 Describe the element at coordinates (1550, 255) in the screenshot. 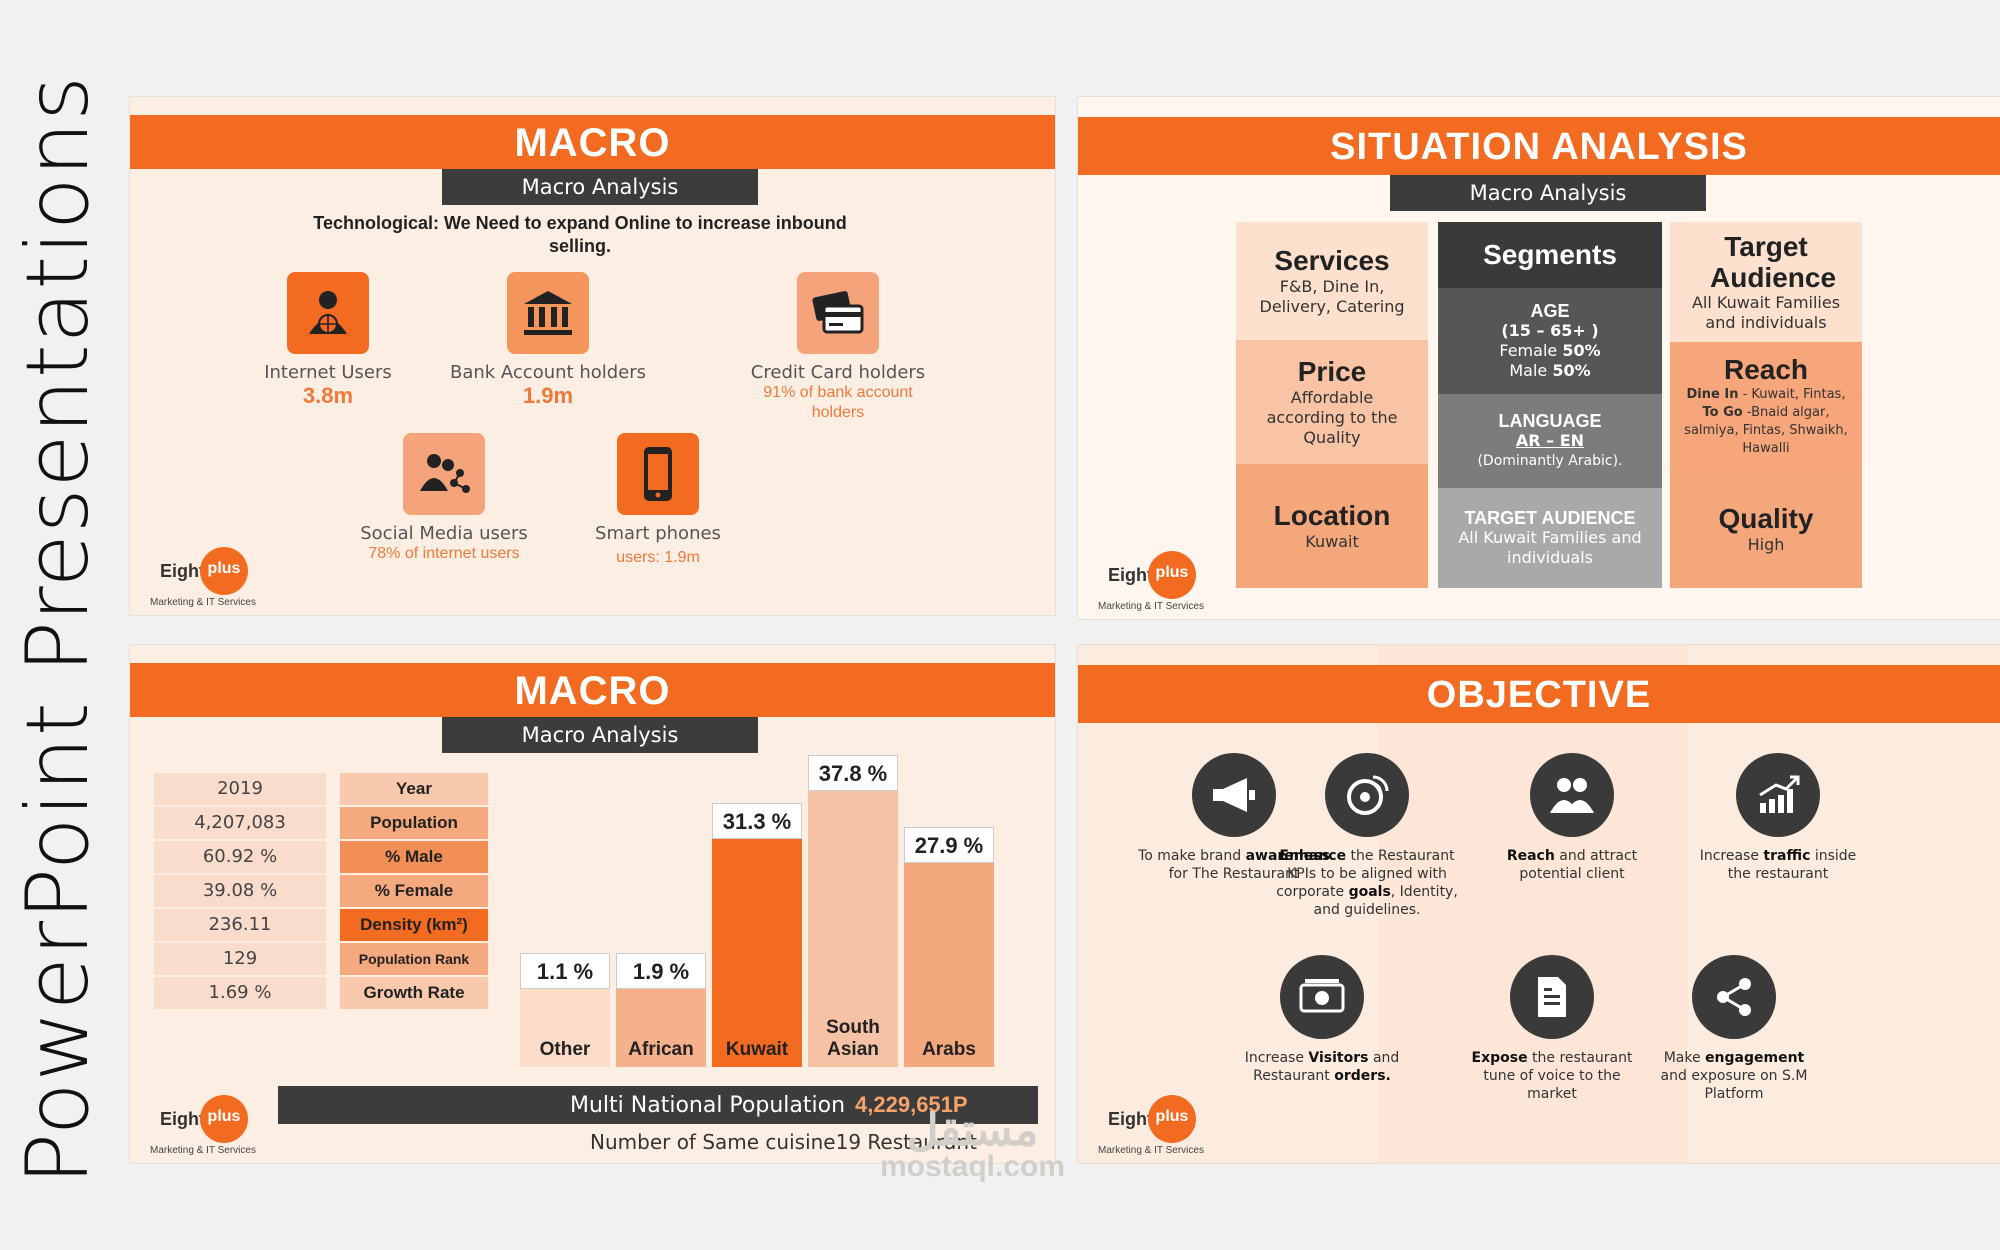

I see `segments-header: Segments` at that location.